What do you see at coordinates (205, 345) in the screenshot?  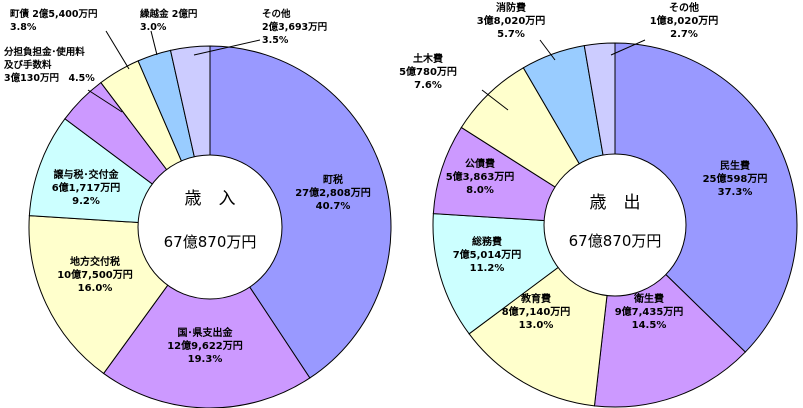 I see `revenue-label-1: 国･県支出金 12億9,622万円 19.3%` at bounding box center [205, 345].